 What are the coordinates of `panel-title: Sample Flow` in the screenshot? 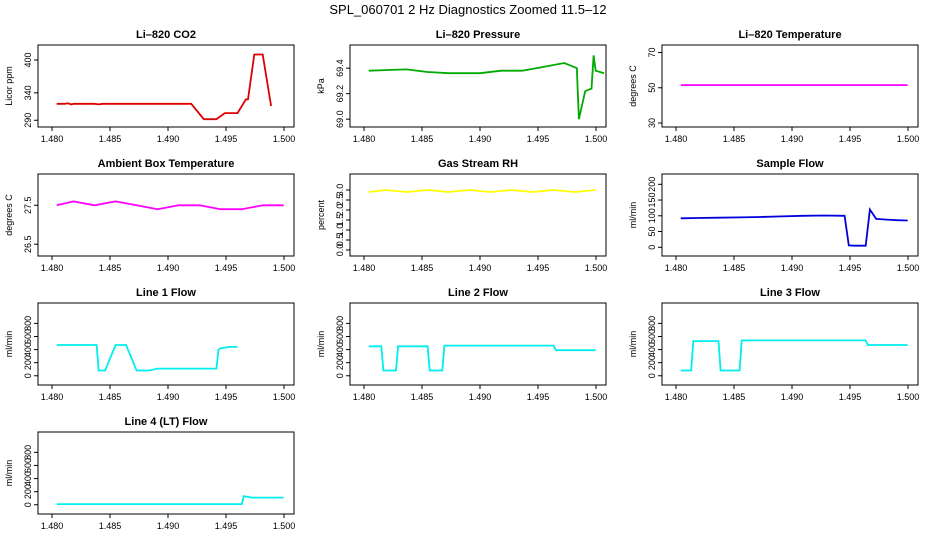 It's located at (790, 164).